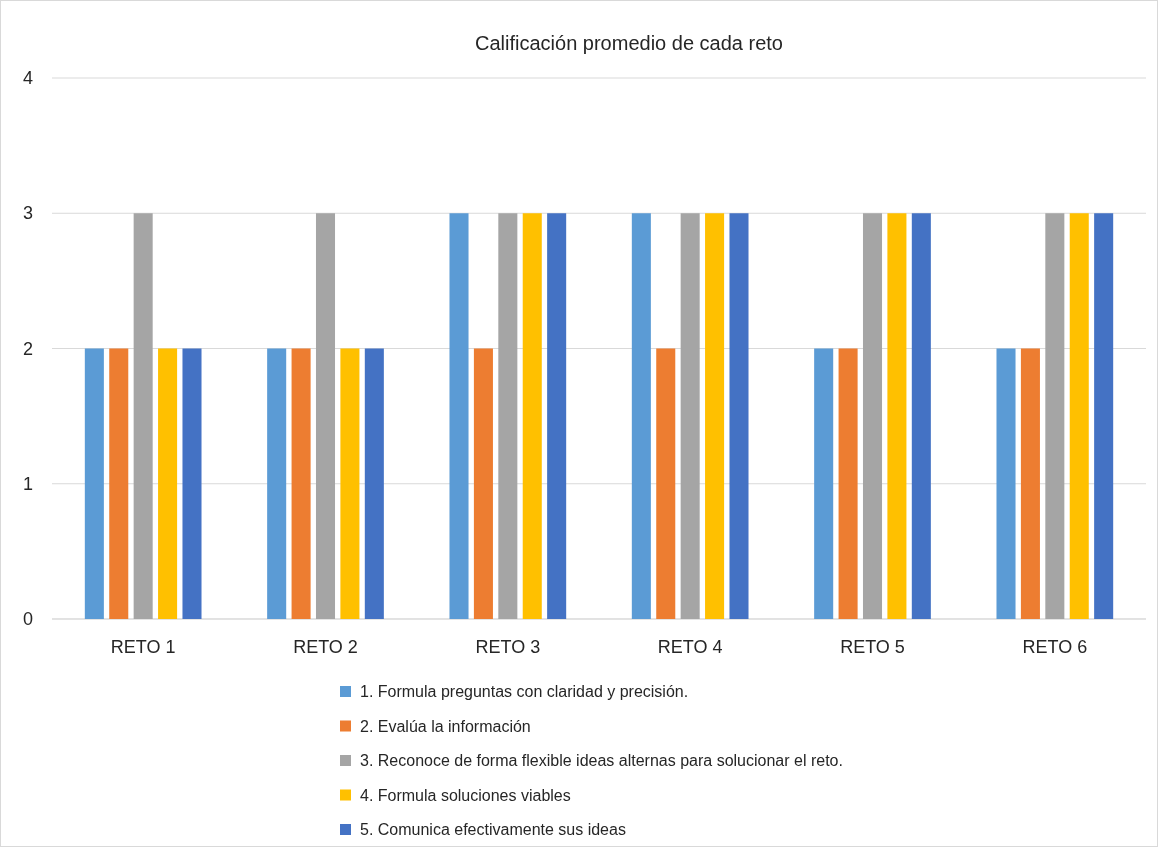  I want to click on x-tick-label: RETO 6, so click(1055, 647).